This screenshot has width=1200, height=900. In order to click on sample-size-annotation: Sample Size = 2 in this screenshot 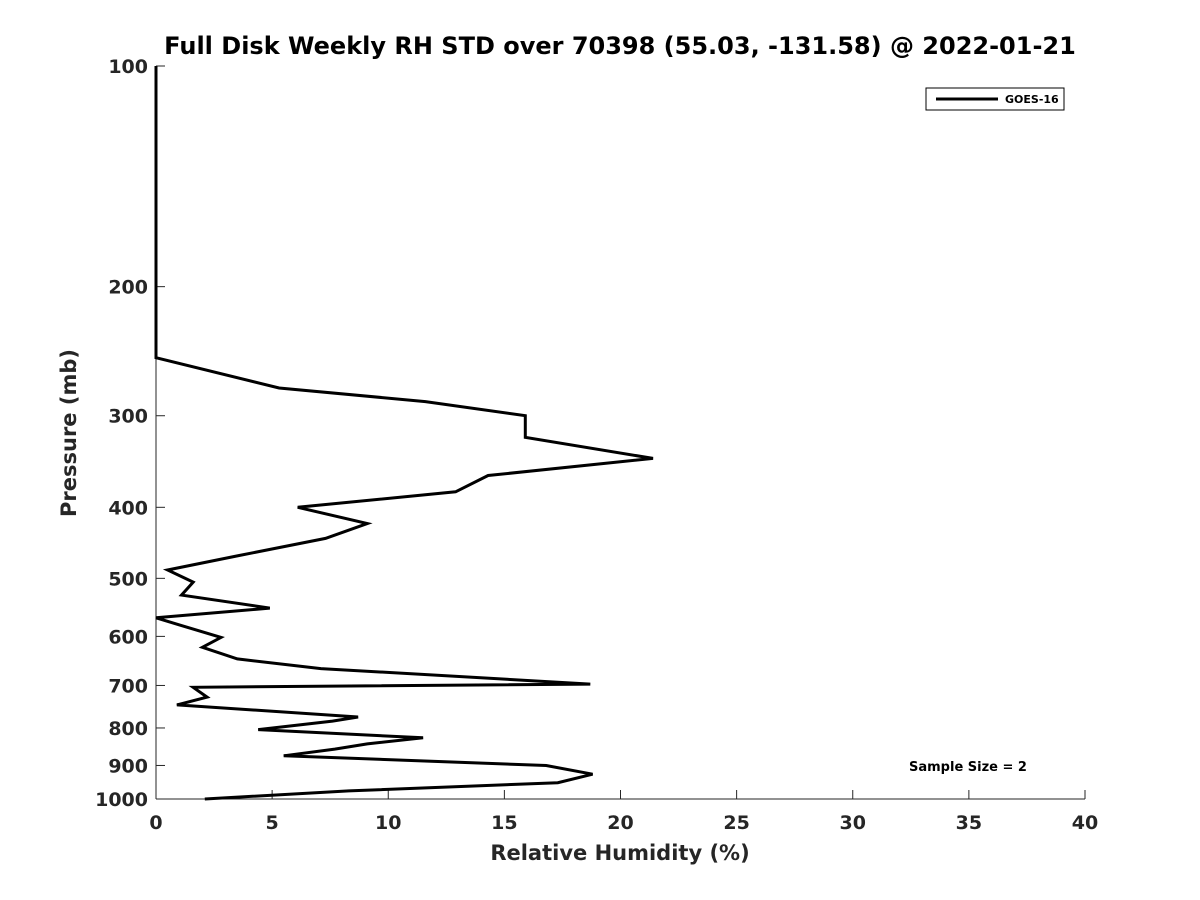, I will do `click(968, 767)`.